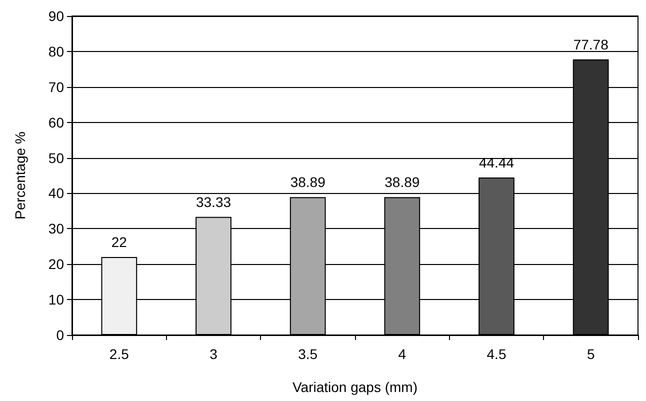 This screenshot has height=401, width=646. Describe the element at coordinates (214, 202) in the screenshot. I see `data-label: 33.33` at that location.